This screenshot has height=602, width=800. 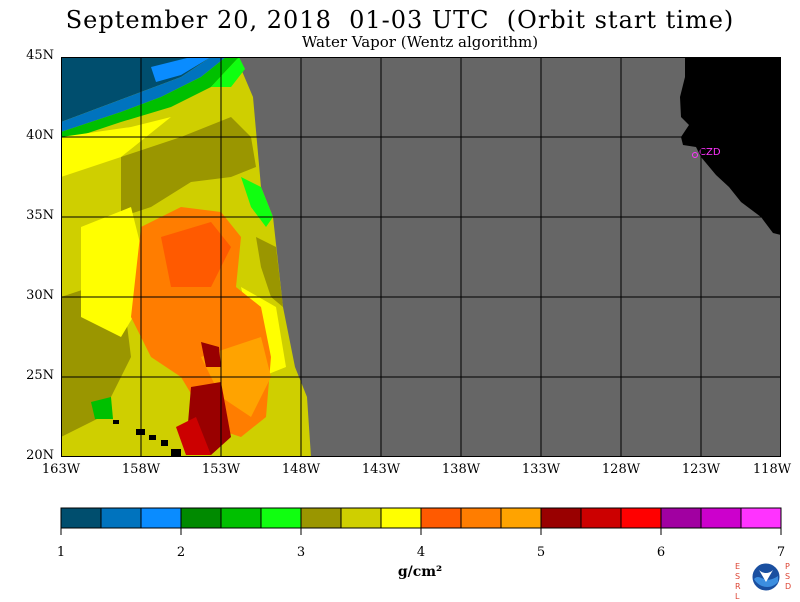 What do you see at coordinates (541, 469) in the screenshot?
I see `longitude-label: 133W` at bounding box center [541, 469].